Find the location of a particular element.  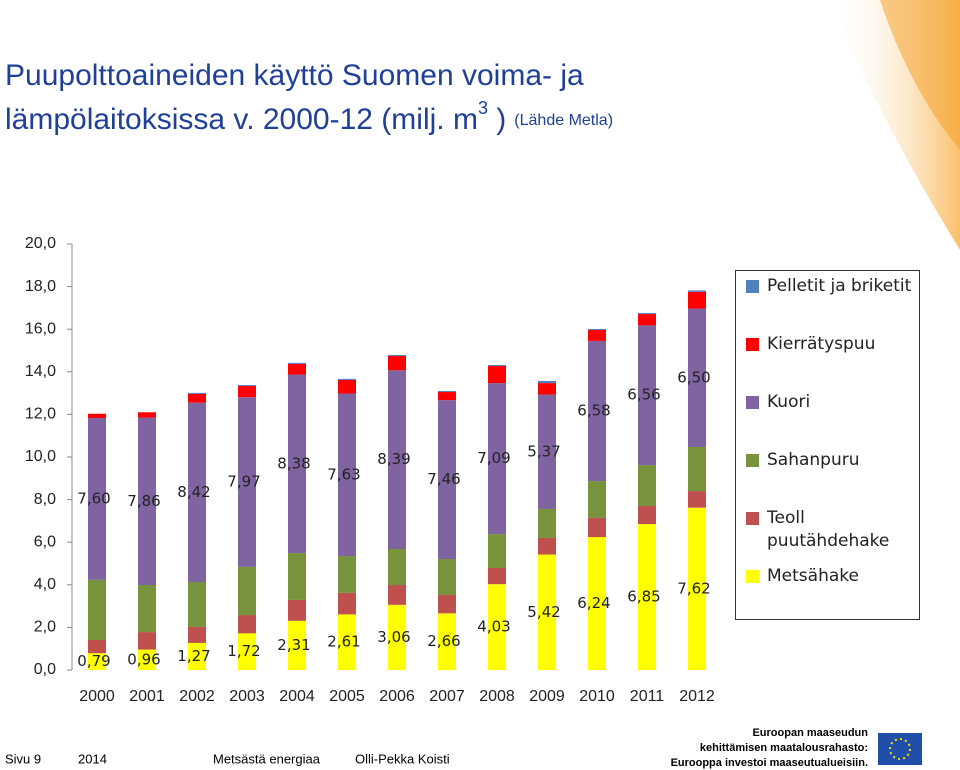

data-label: 7,09 is located at coordinates (493, 458).